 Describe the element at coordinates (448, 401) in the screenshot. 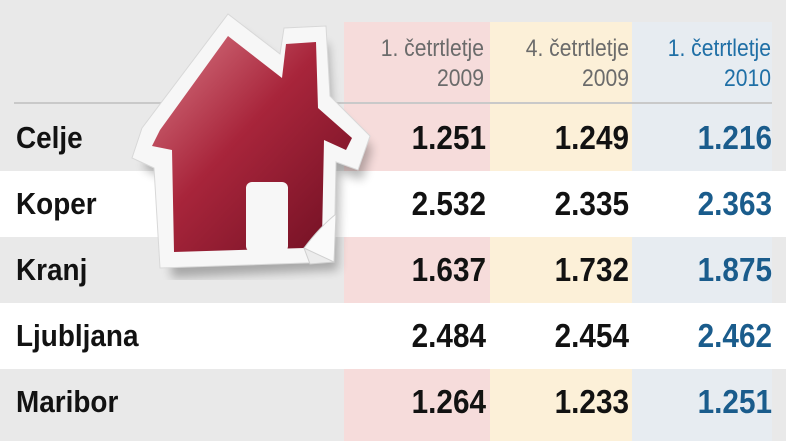

I see `value-q1-2009: 1.264` at that location.